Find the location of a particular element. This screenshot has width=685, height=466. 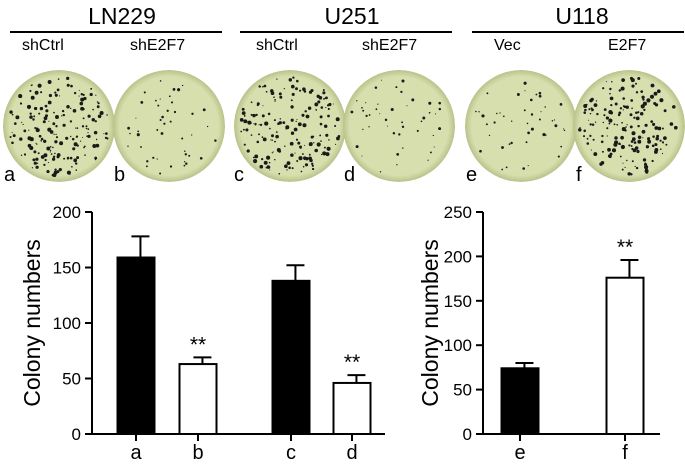

dish-letter-c: c is located at coordinates (239, 175).